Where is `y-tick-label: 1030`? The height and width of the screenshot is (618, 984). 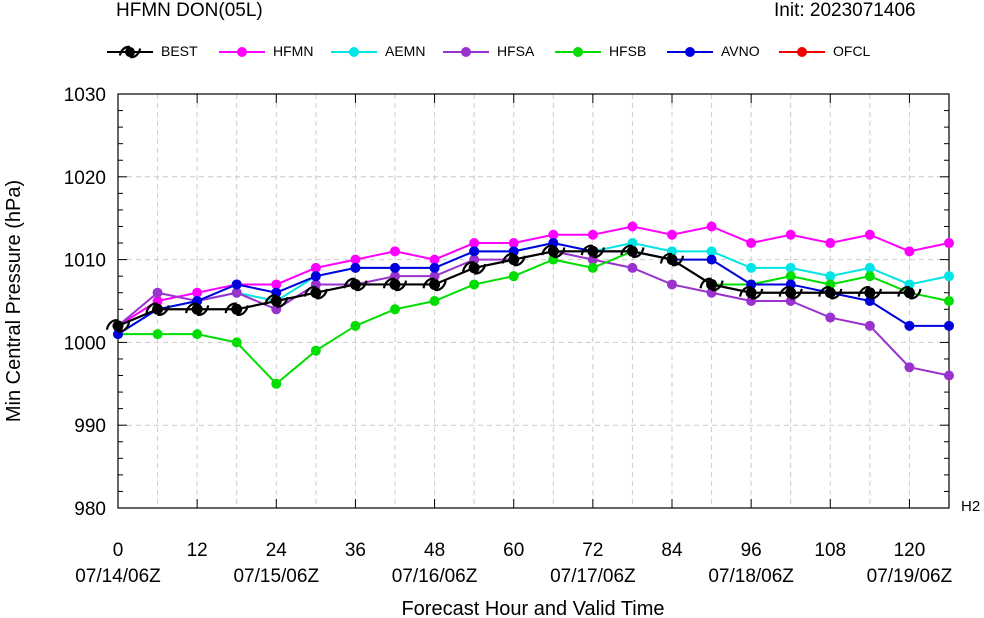
y-tick-label: 1030 is located at coordinates (85, 95).